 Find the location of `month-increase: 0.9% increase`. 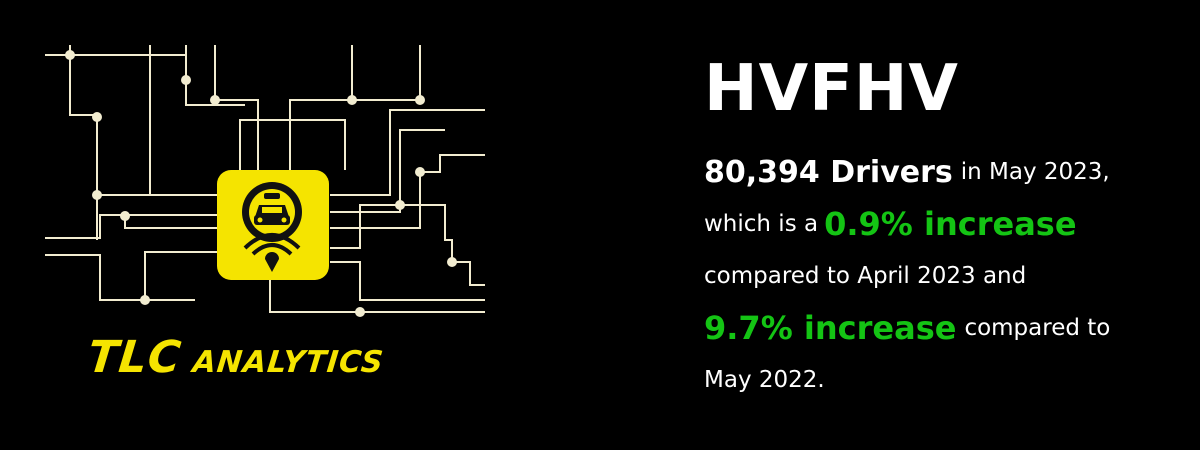

month-increase: 0.9% increase is located at coordinates (950, 224).